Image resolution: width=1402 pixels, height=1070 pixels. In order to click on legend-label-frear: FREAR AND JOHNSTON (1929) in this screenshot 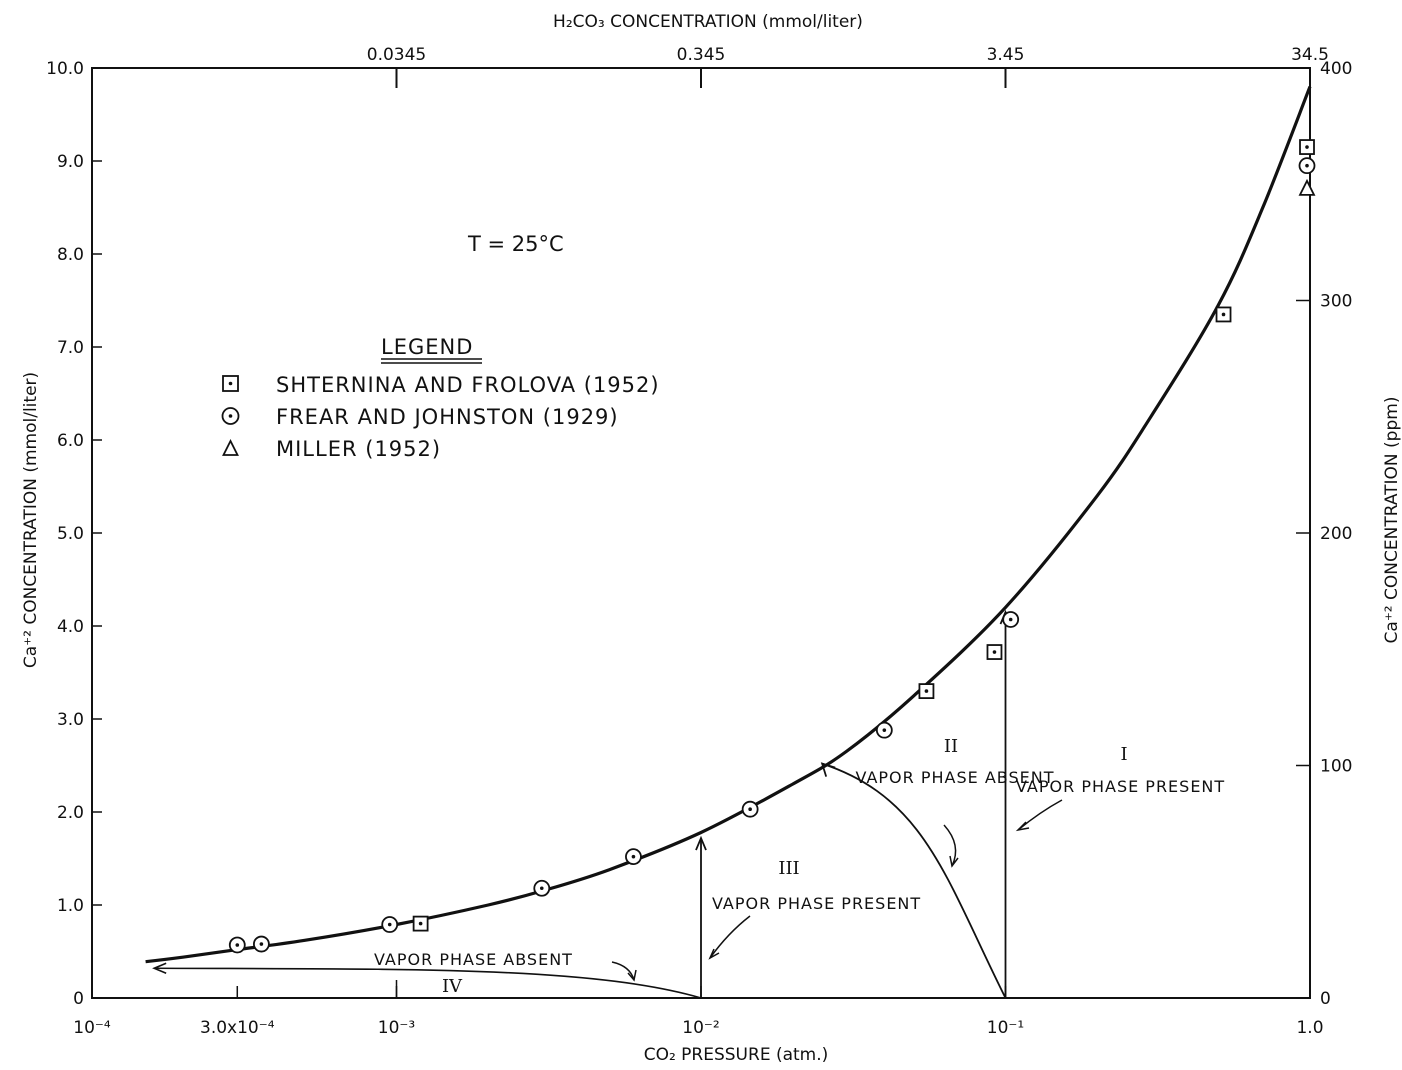, I will do `click(447, 417)`.